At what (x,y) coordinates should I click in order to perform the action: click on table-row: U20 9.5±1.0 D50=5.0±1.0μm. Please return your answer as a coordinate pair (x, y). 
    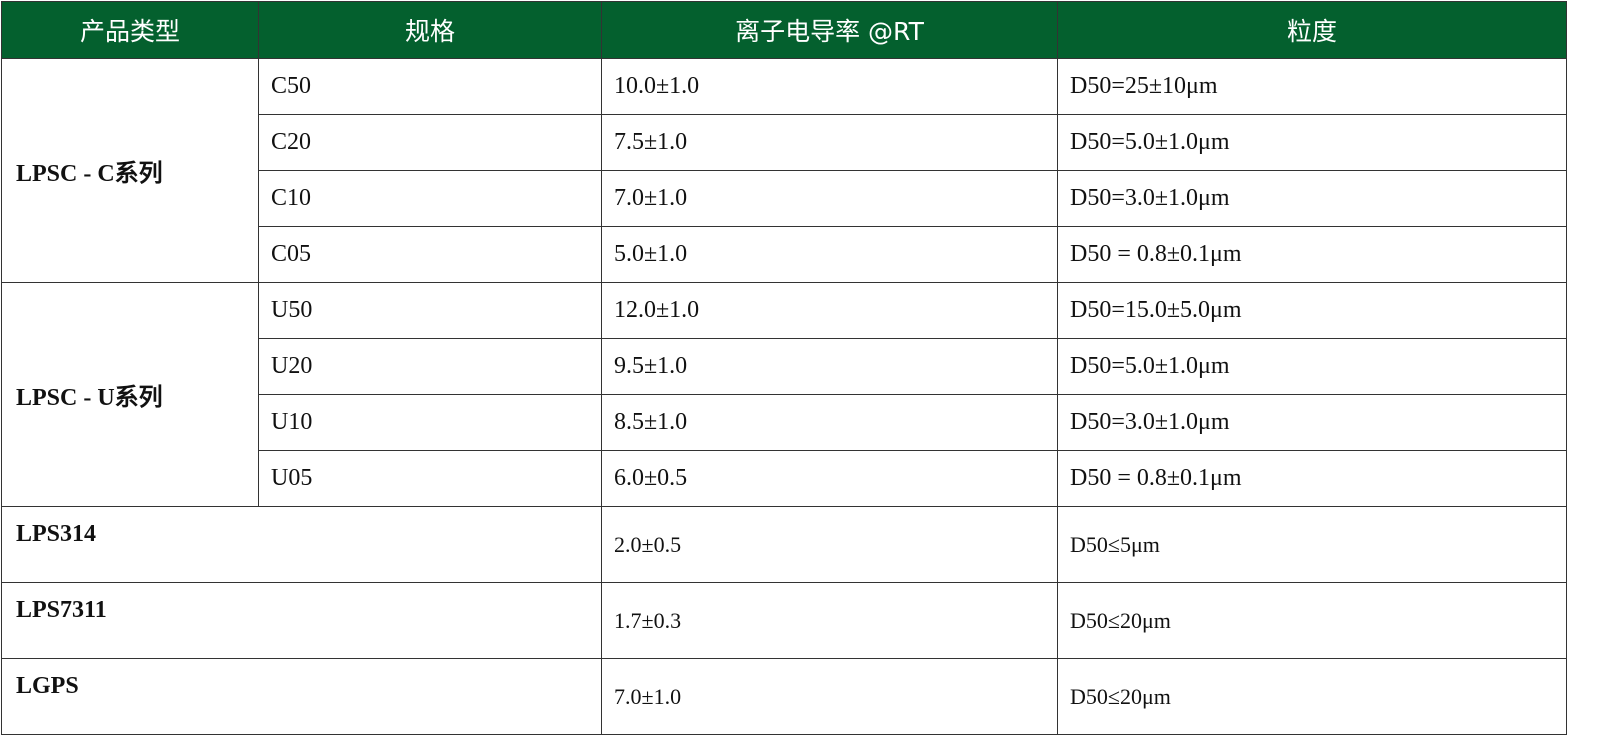
    Looking at the image, I should click on (784, 366).